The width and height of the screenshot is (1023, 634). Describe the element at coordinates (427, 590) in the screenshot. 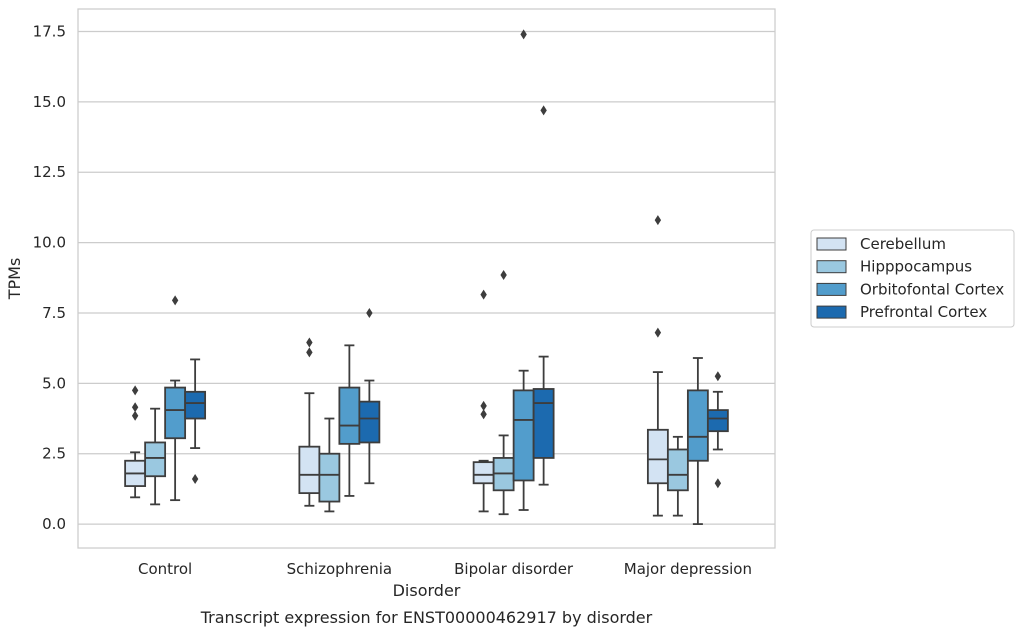

I see `x-axis-label: Disorder` at that location.